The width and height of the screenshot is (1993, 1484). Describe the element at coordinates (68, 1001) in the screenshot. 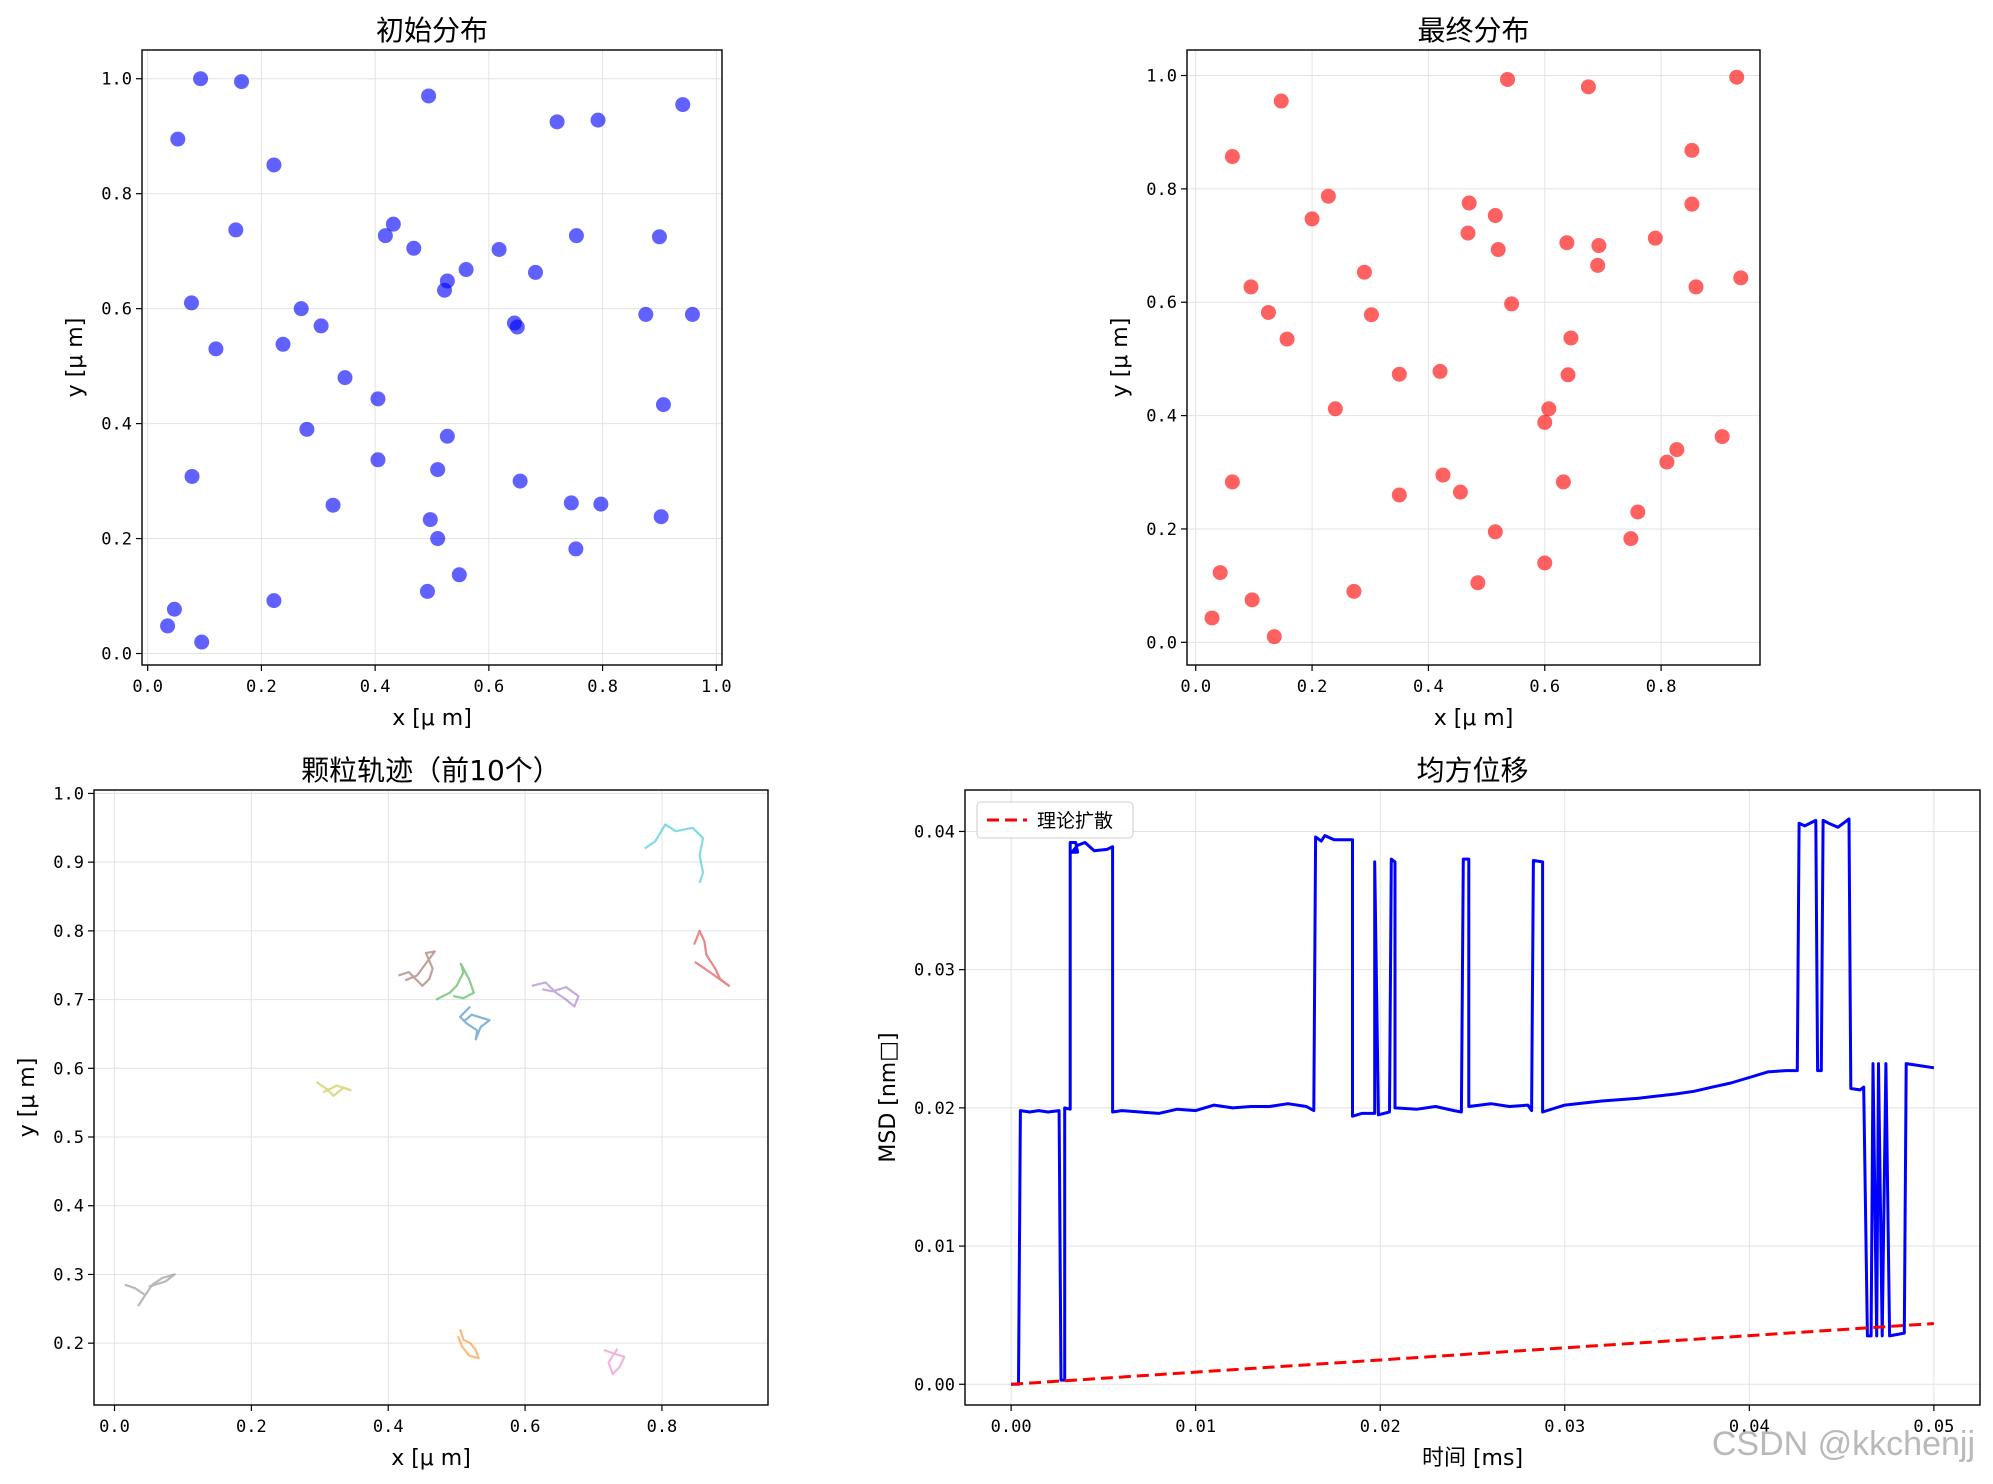

I see `y-tick-label: 0.7` at that location.